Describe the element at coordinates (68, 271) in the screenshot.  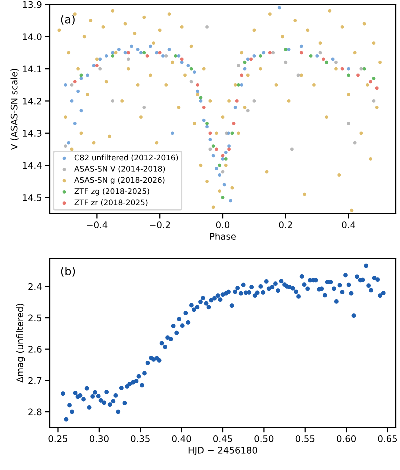
I see `annotation: (b)` at that location.